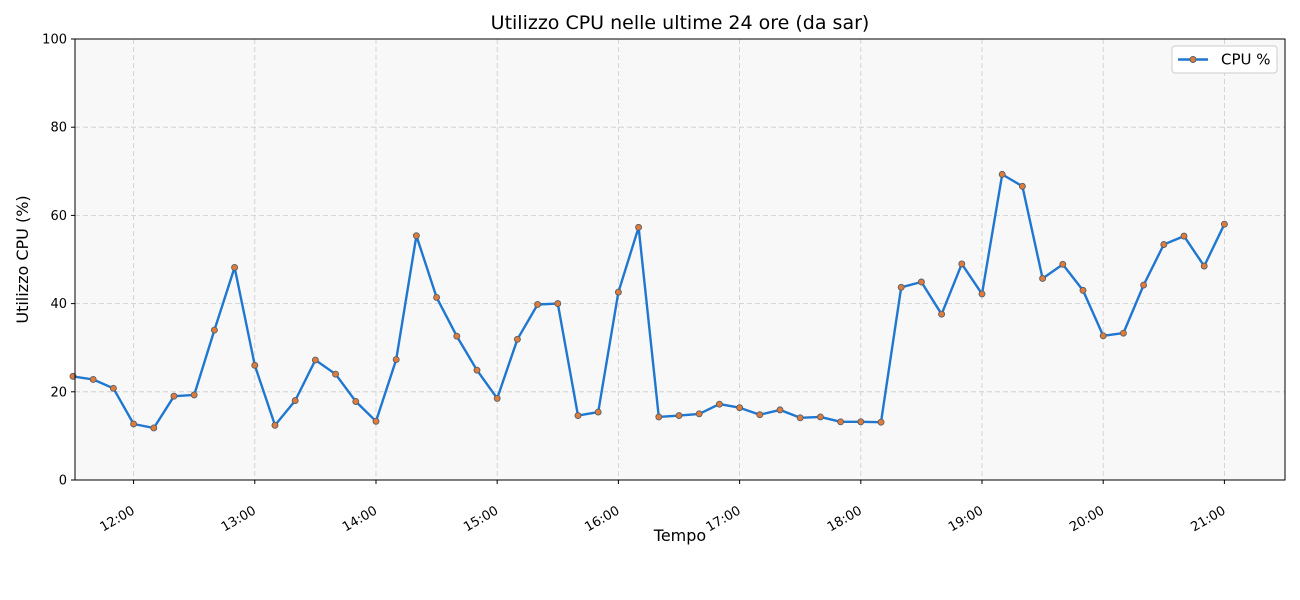  Describe the element at coordinates (239, 519) in the screenshot. I see `x-tick-label: 13:00` at that location.